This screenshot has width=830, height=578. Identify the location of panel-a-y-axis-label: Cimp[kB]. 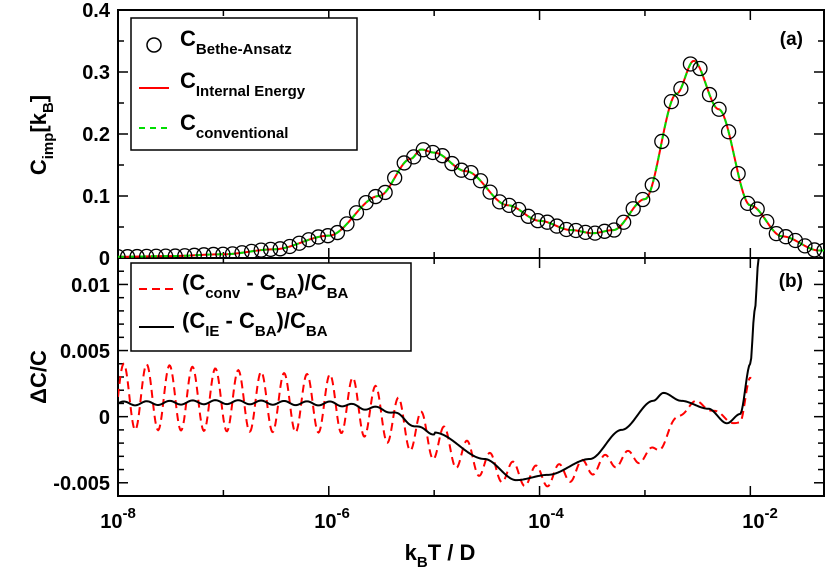
(41, 135).